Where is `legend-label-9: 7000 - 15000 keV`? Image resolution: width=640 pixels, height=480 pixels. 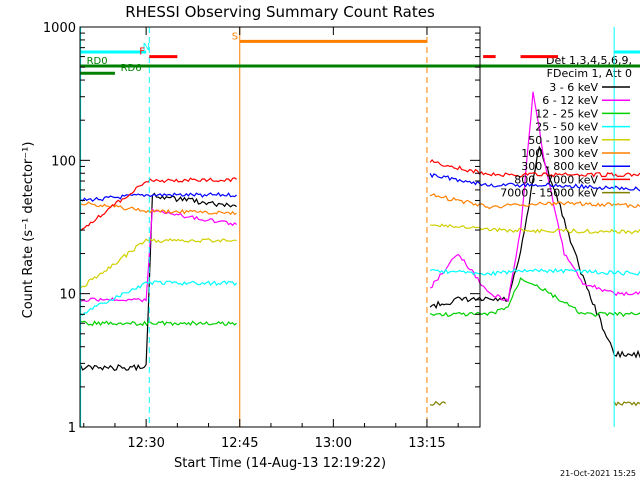 legend-label-9: 7000 - 15000 keV is located at coordinates (549, 193).